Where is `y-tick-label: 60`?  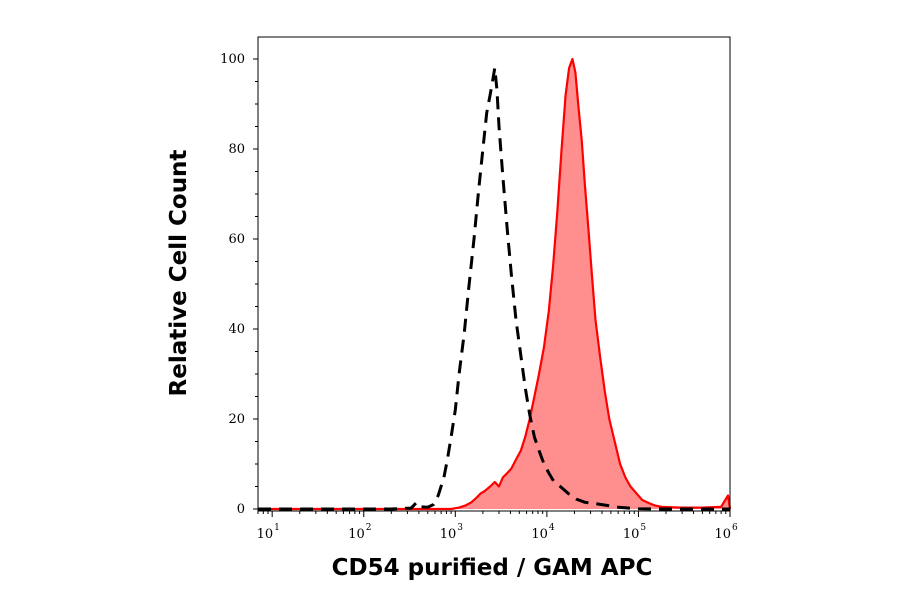
y-tick-label: 60 is located at coordinates (236, 239).